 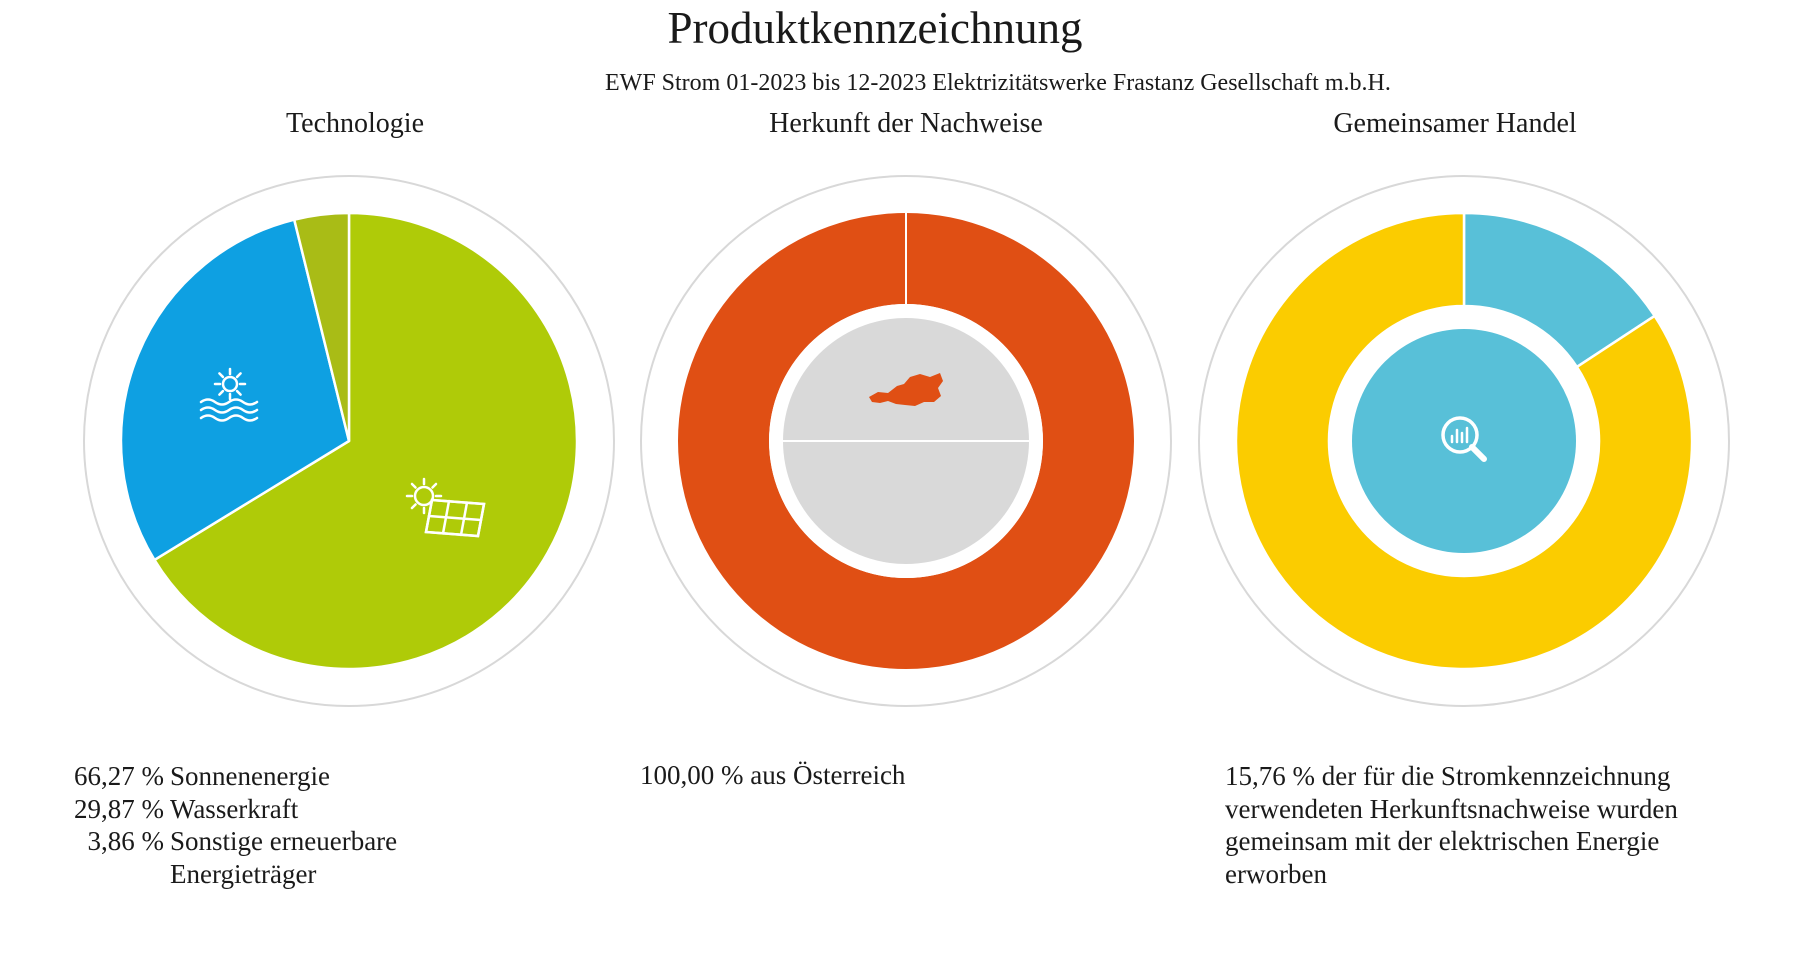 I want to click on legend-value: 3,86 %, so click(x=126, y=841).